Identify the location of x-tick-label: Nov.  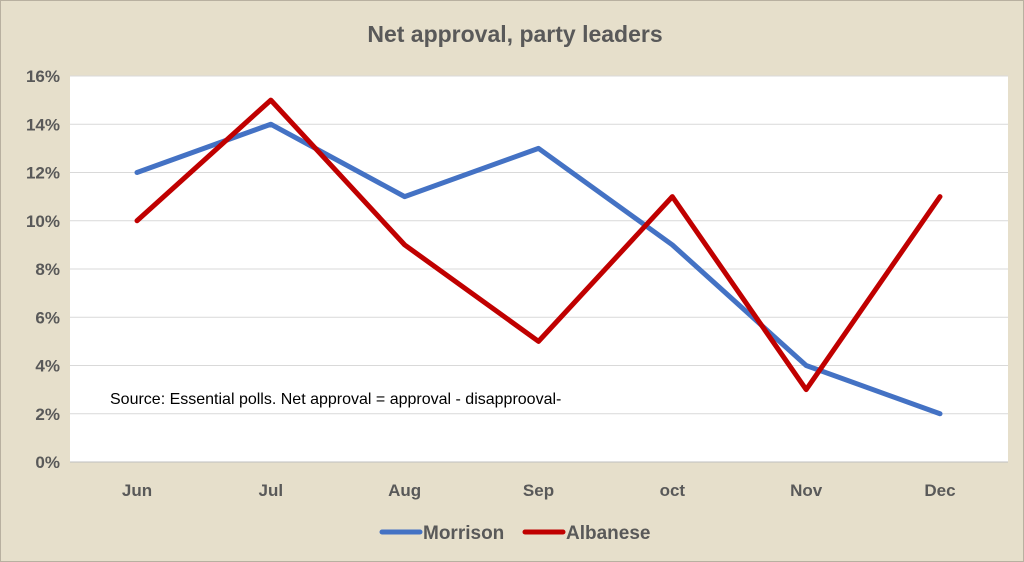
(806, 490).